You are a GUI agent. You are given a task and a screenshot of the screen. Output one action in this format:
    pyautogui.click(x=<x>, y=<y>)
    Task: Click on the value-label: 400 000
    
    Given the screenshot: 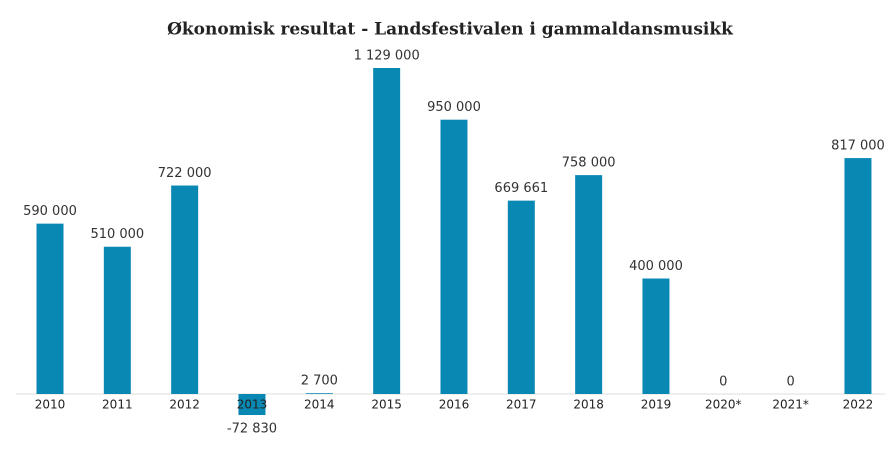 What is the action you would take?
    pyautogui.click(x=656, y=266)
    